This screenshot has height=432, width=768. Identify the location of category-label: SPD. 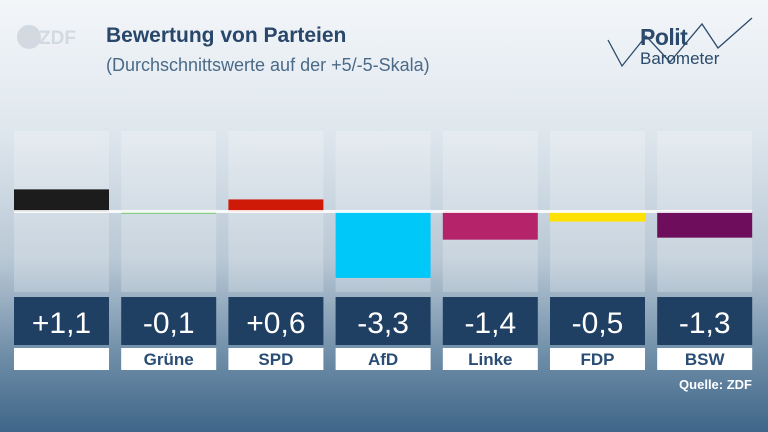
(275, 359).